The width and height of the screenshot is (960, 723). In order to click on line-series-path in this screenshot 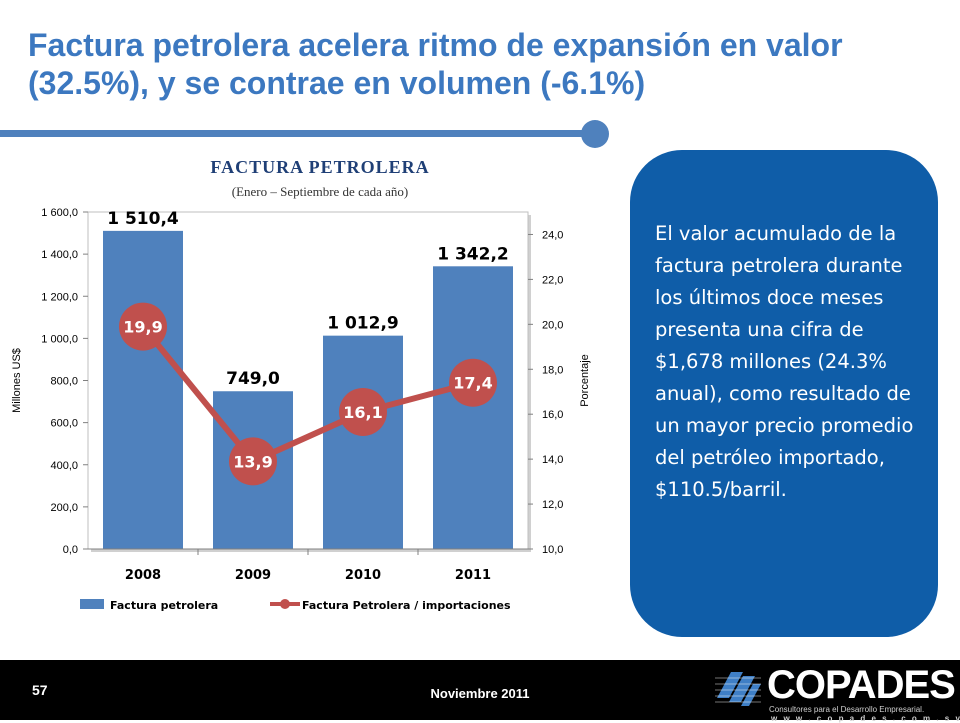, I will do `click(307, 394)`.